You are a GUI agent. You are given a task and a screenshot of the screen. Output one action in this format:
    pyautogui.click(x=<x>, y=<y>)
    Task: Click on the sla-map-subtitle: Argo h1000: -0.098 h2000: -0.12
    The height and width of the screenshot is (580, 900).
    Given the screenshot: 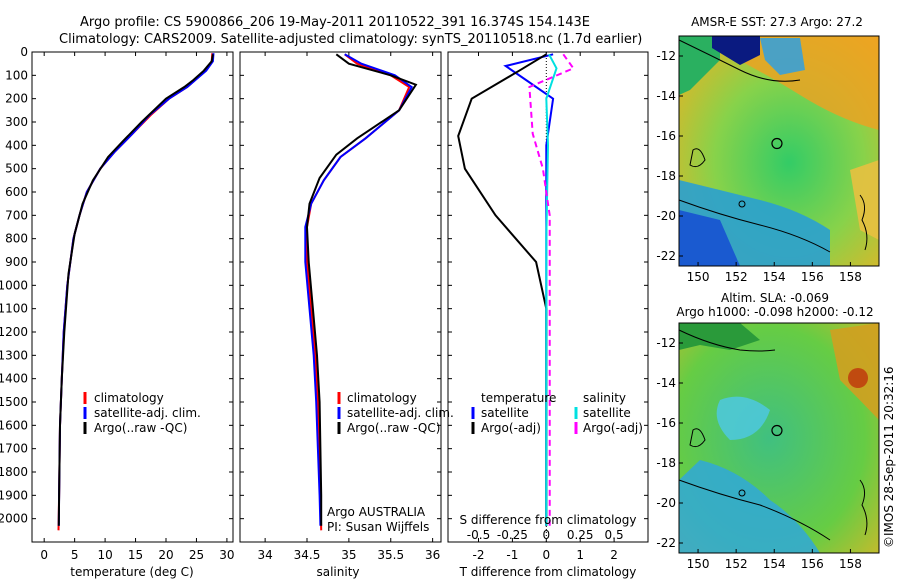 What is the action you would take?
    pyautogui.click(x=774, y=312)
    